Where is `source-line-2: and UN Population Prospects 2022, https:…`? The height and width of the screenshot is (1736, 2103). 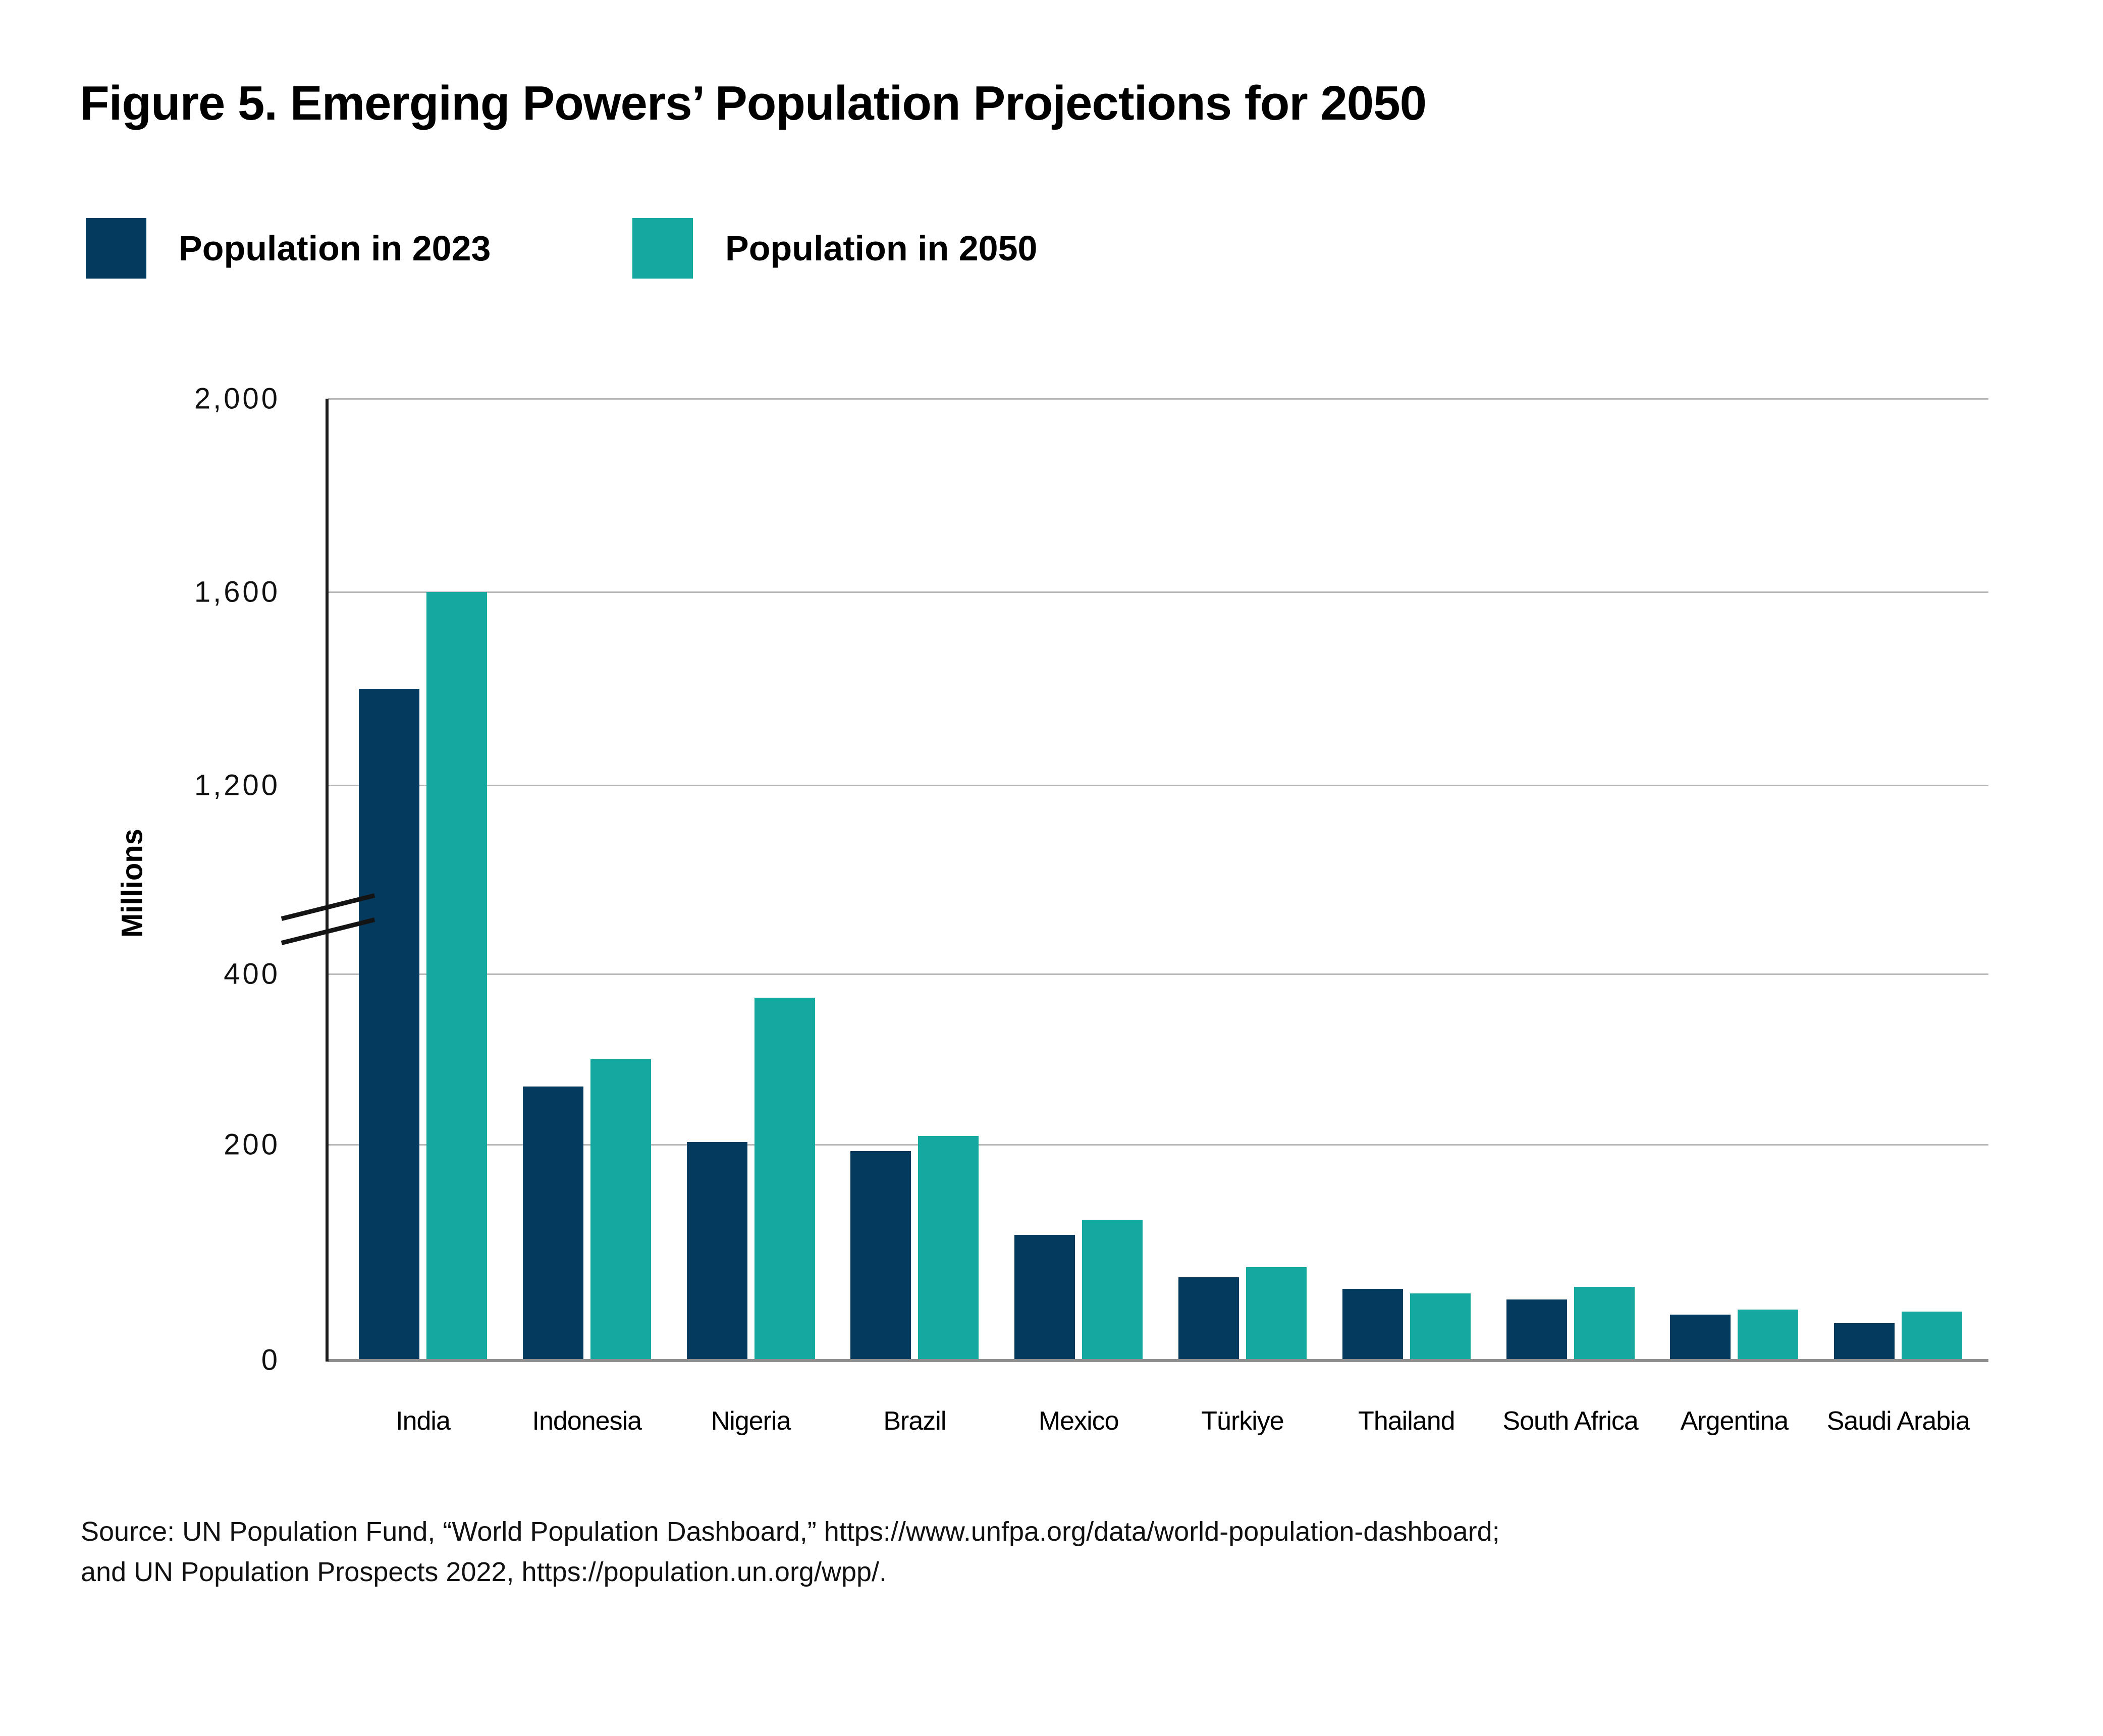 source-line-2: and UN Population Prospects 2022, https:… is located at coordinates (484, 1572).